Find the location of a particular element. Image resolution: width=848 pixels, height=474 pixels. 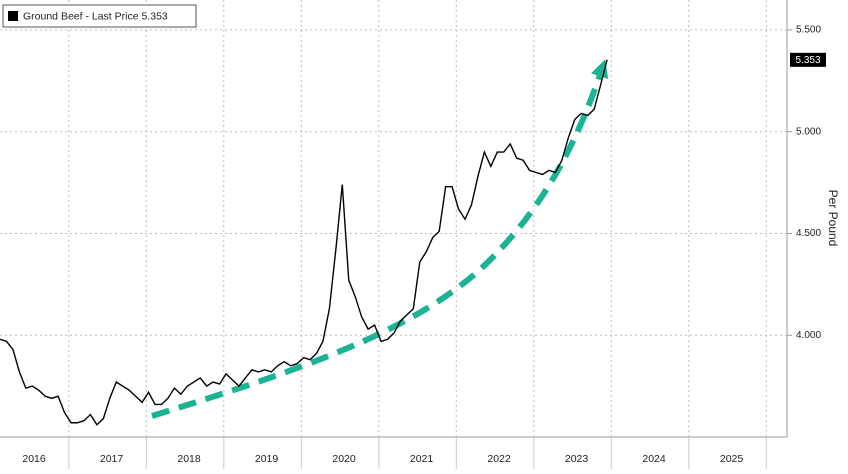

legend: Ground Beef - Last Price 5.353 is located at coordinates (99, 16).